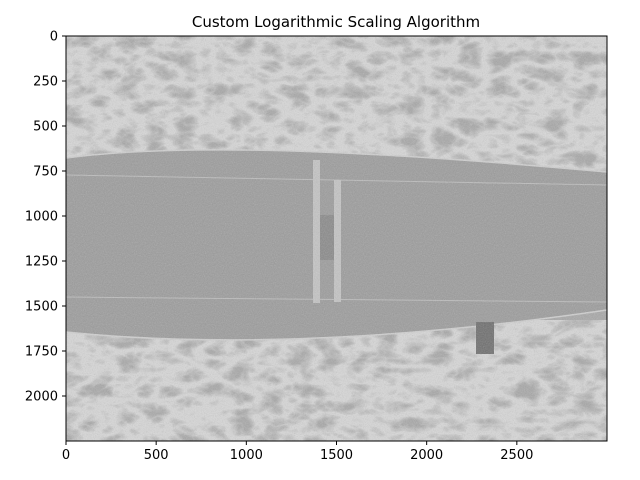 The width and height of the screenshot is (640, 480). What do you see at coordinates (66, 455) in the screenshot?
I see `x-tick-label: 0` at bounding box center [66, 455].